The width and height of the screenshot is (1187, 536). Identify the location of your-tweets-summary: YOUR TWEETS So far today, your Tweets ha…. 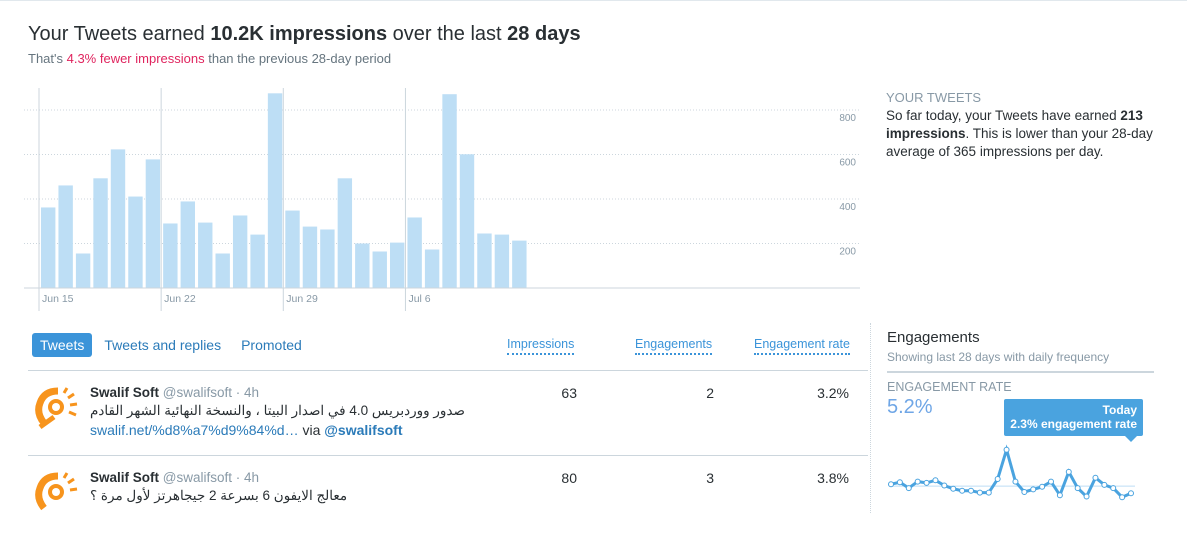
(1021, 125).